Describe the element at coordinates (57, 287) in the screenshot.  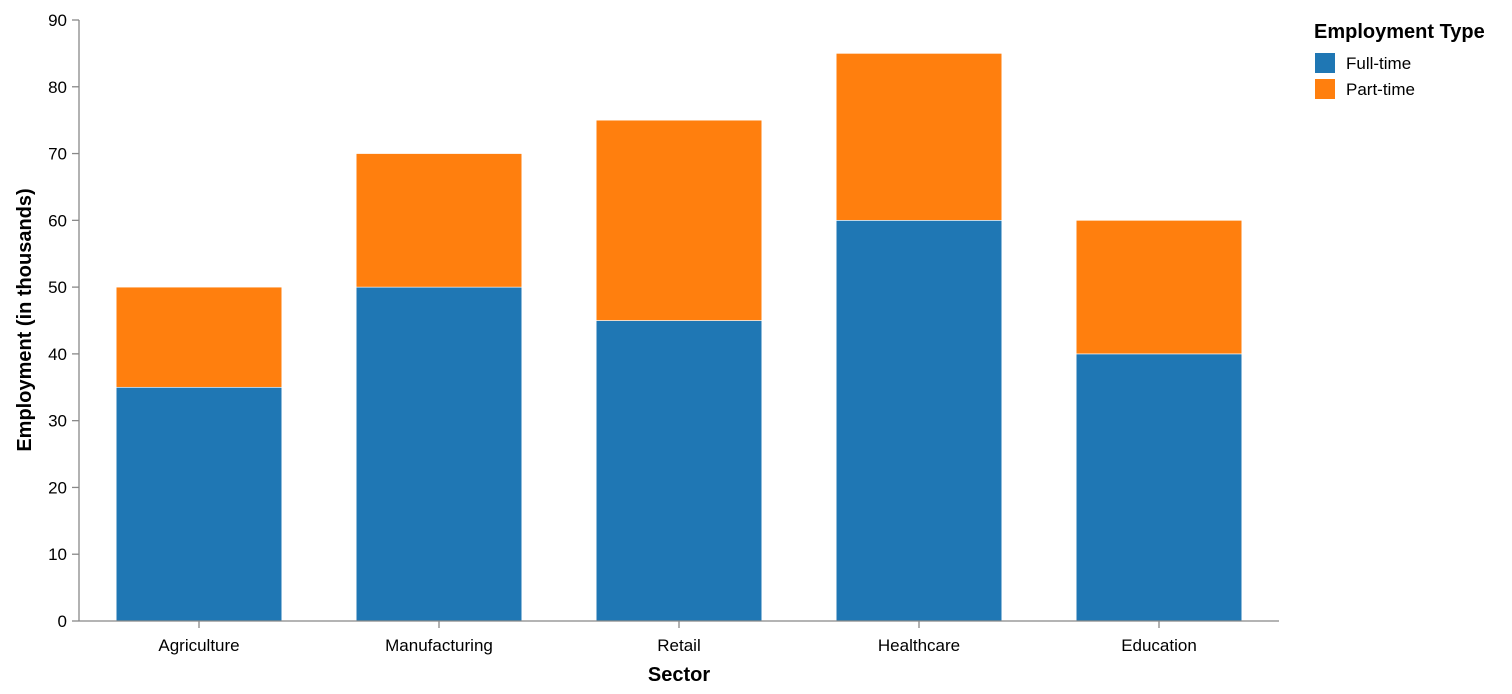
I see `y-tick-label: 50` at that location.